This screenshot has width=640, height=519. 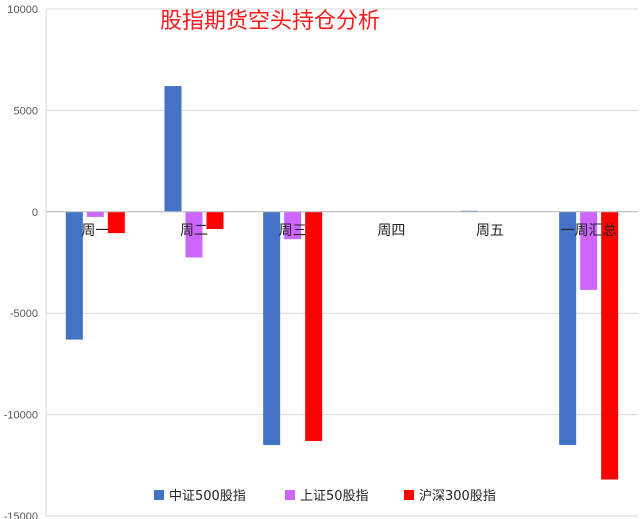 I want to click on x-category-label: 周四, so click(x=391, y=231).